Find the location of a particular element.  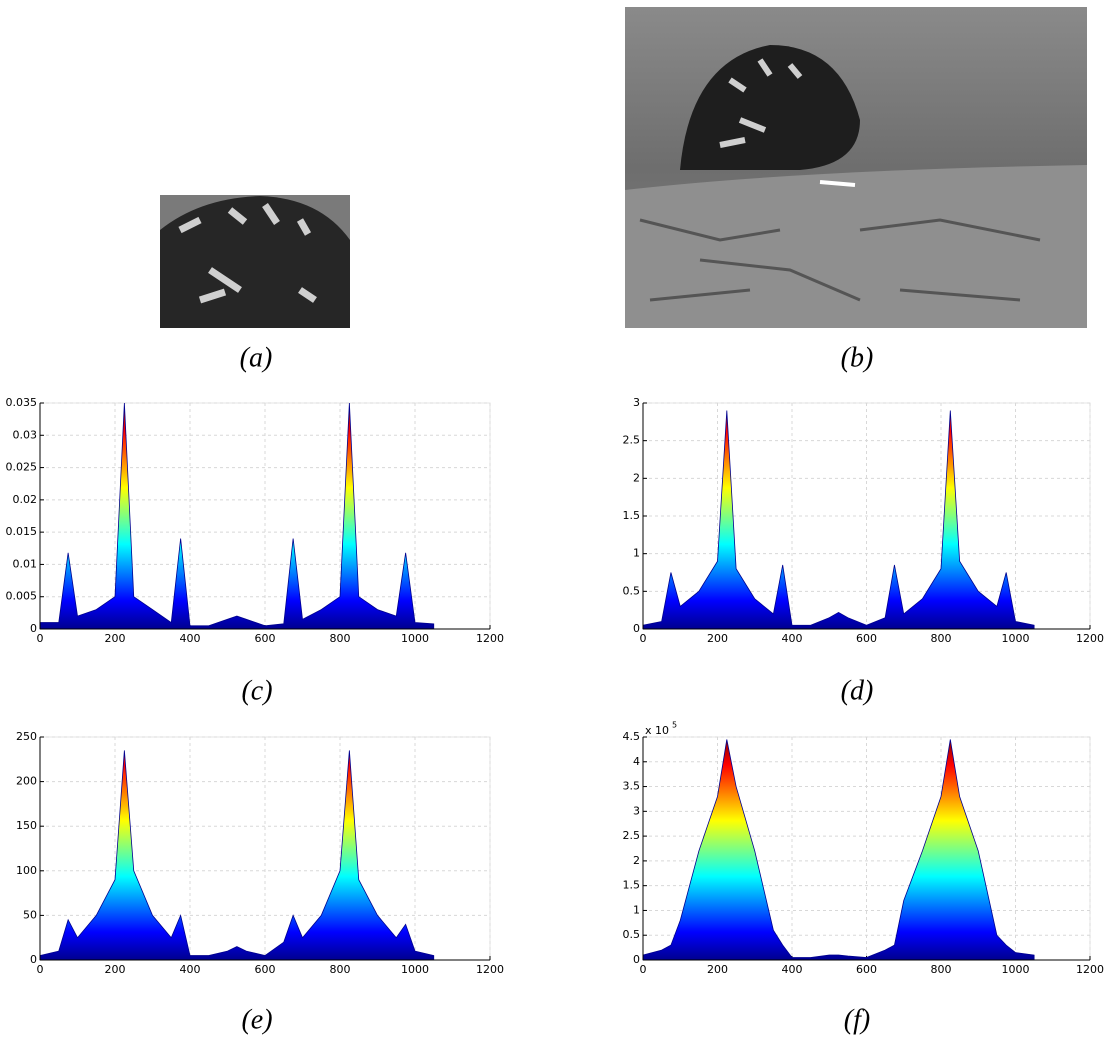

y-tick-label: 0.025 is located at coordinates (22, 467).